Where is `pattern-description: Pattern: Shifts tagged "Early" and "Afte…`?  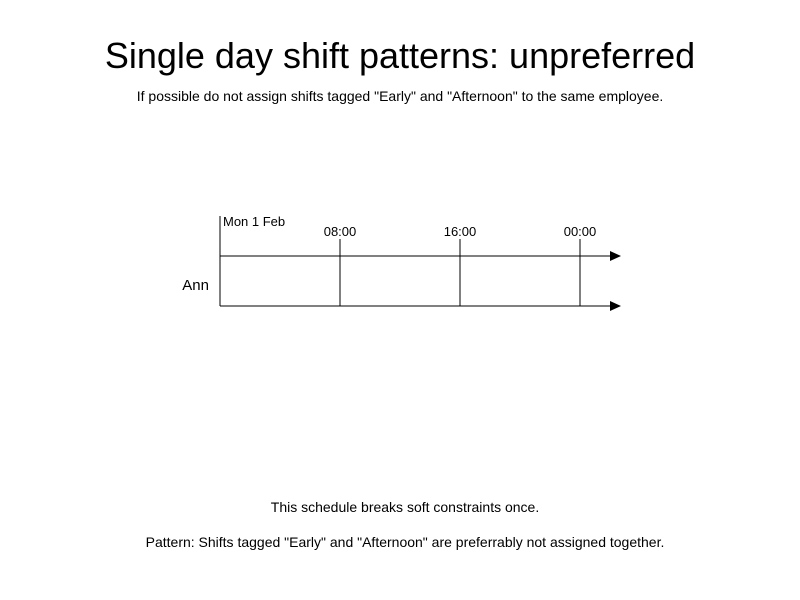 pattern-description: Pattern: Shifts tagged "Early" and "Afte… is located at coordinates (405, 542).